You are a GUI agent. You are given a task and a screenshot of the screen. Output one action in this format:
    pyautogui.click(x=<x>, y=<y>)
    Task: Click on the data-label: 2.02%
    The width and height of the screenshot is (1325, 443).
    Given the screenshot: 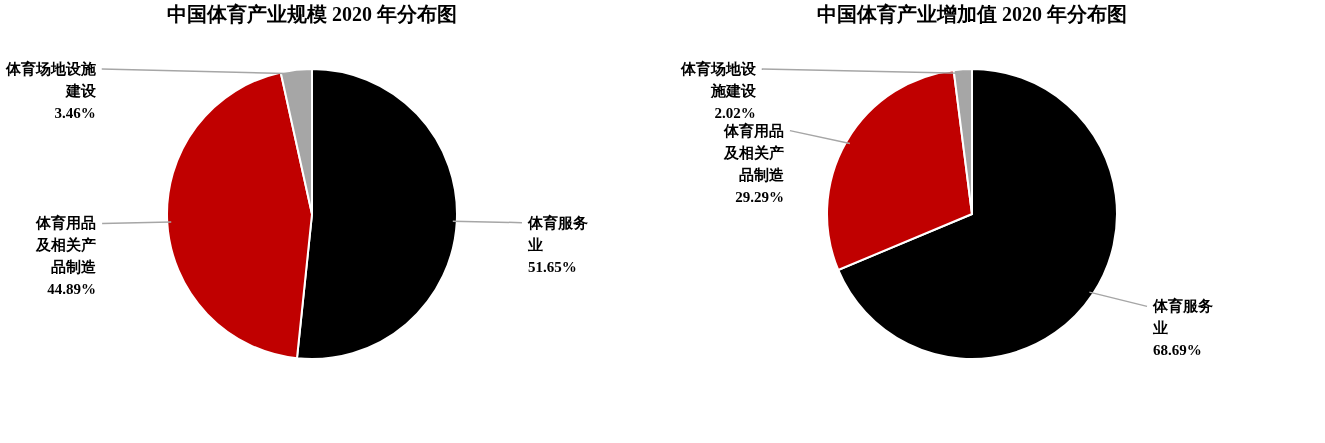 What is the action you would take?
    pyautogui.click(x=735, y=113)
    